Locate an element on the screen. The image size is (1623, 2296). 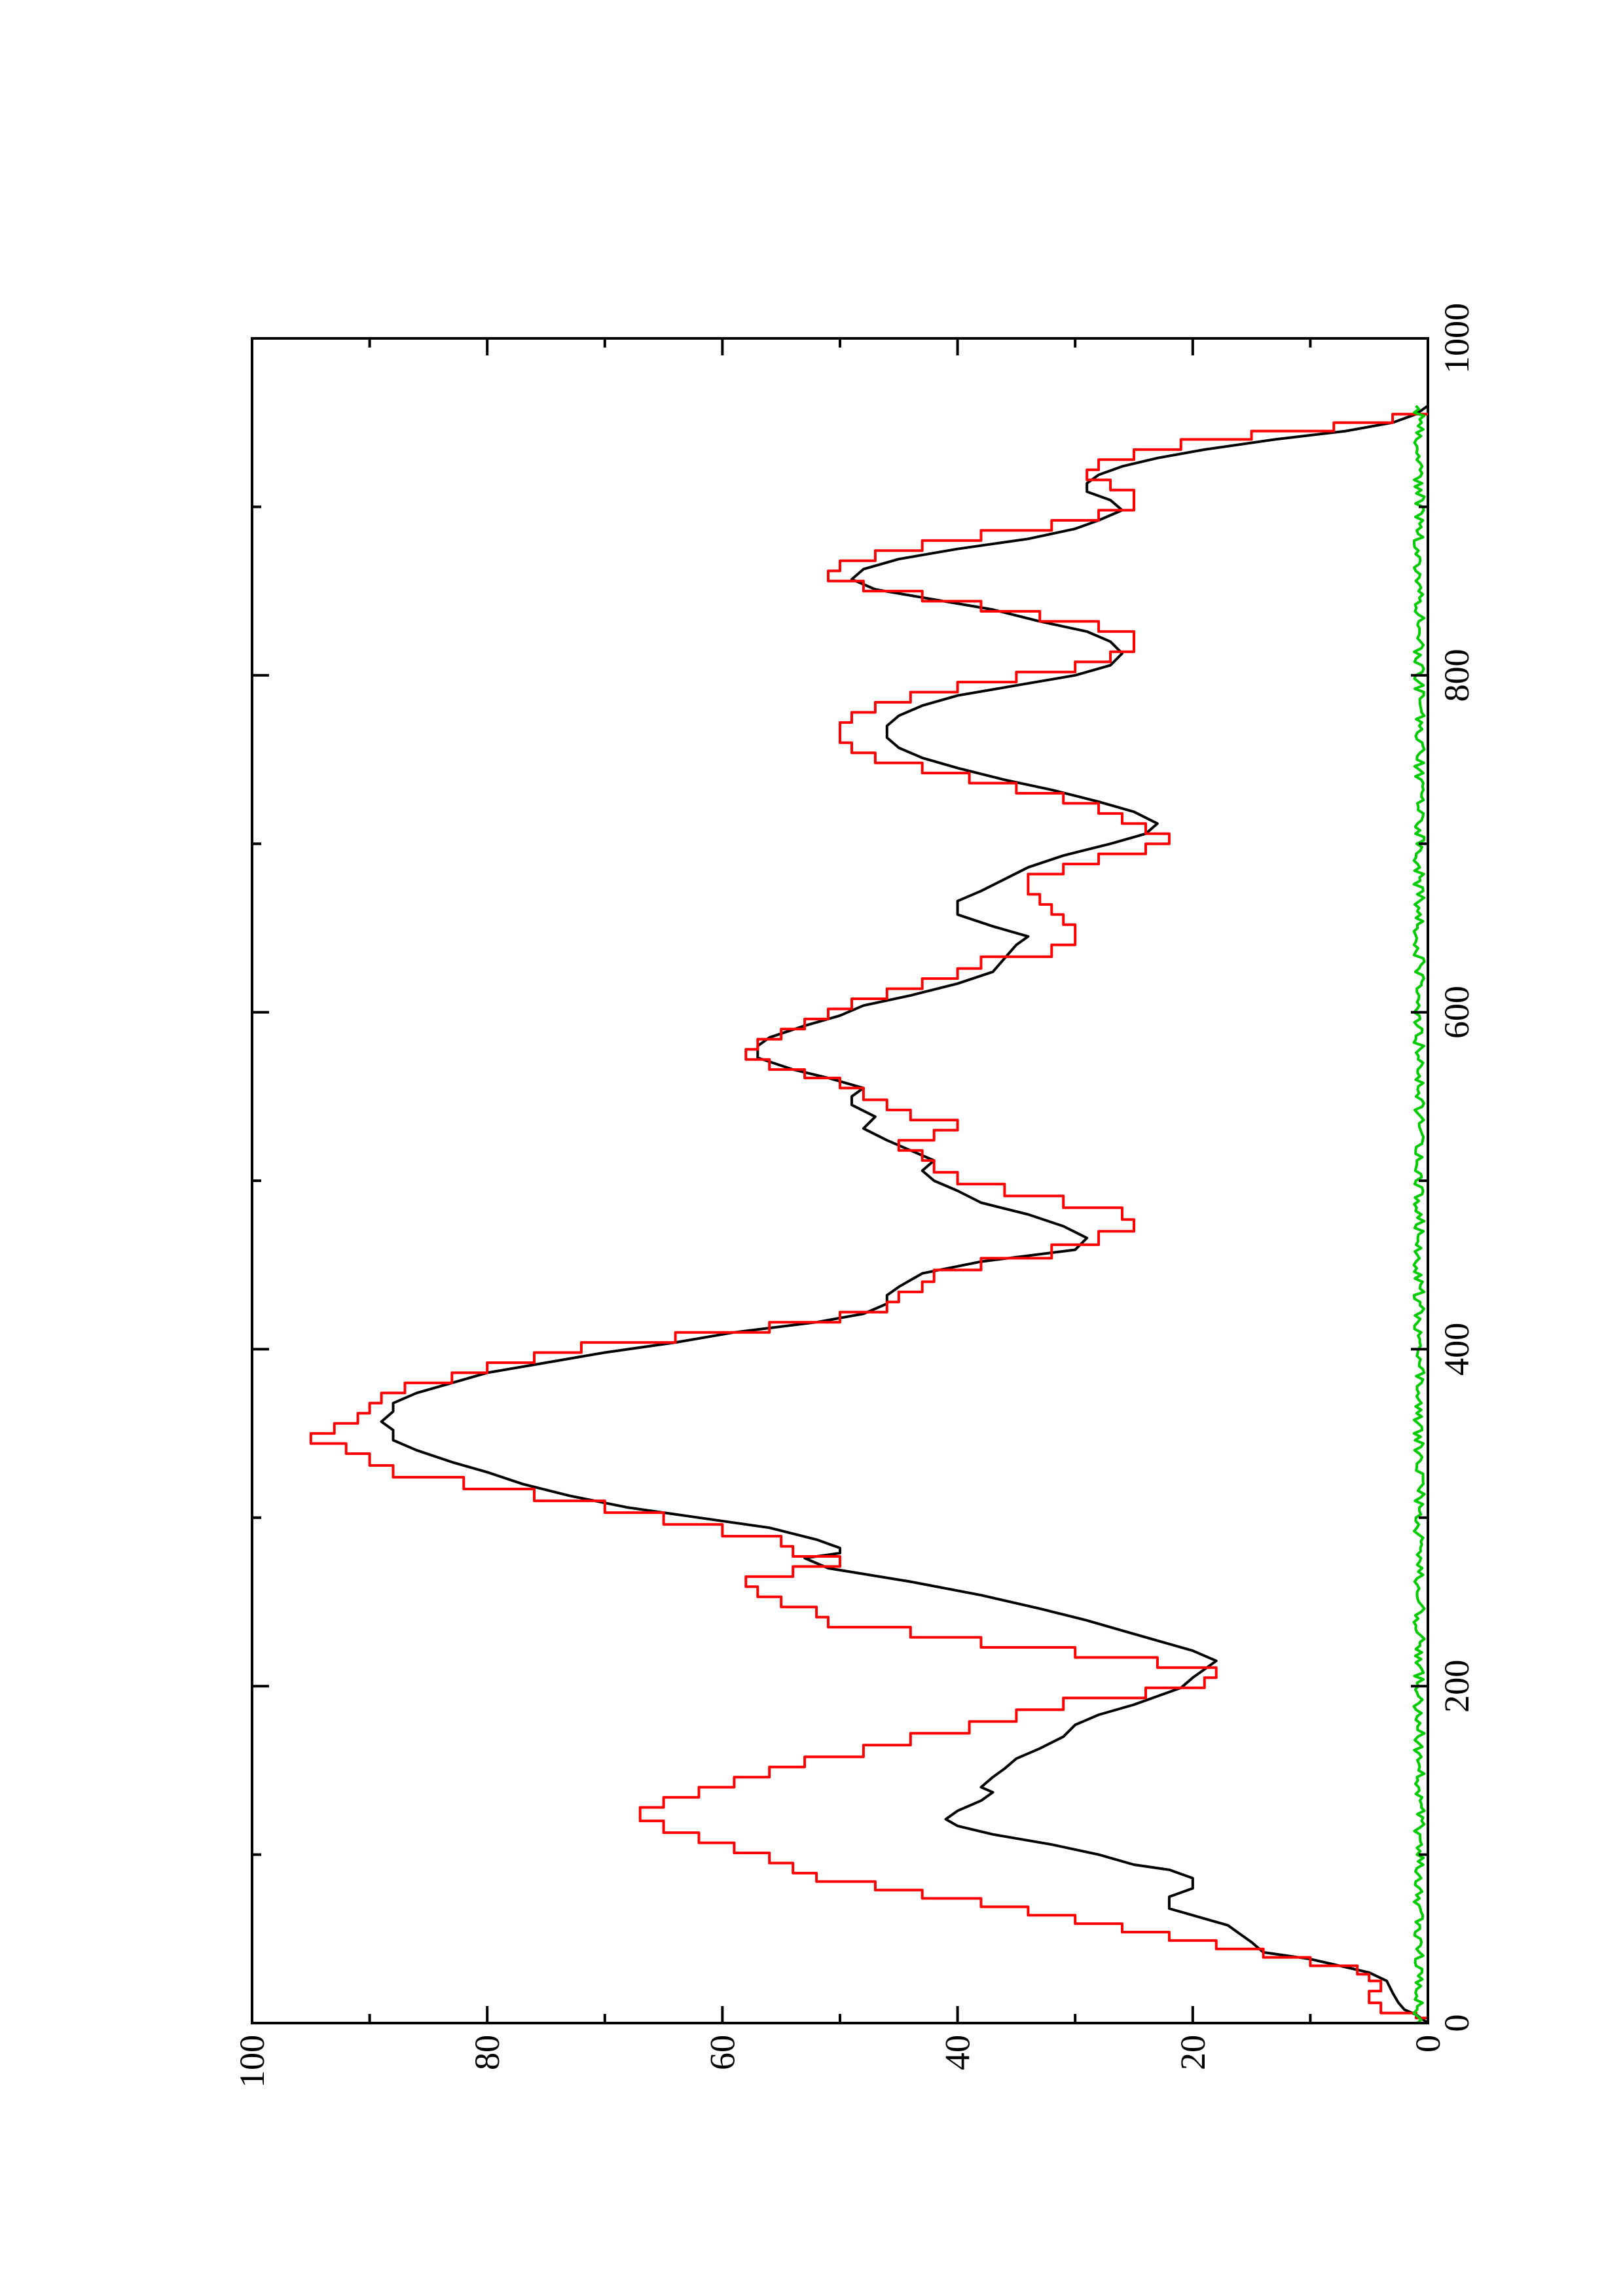
y-tick-label: 40 is located at coordinates (957, 2052).